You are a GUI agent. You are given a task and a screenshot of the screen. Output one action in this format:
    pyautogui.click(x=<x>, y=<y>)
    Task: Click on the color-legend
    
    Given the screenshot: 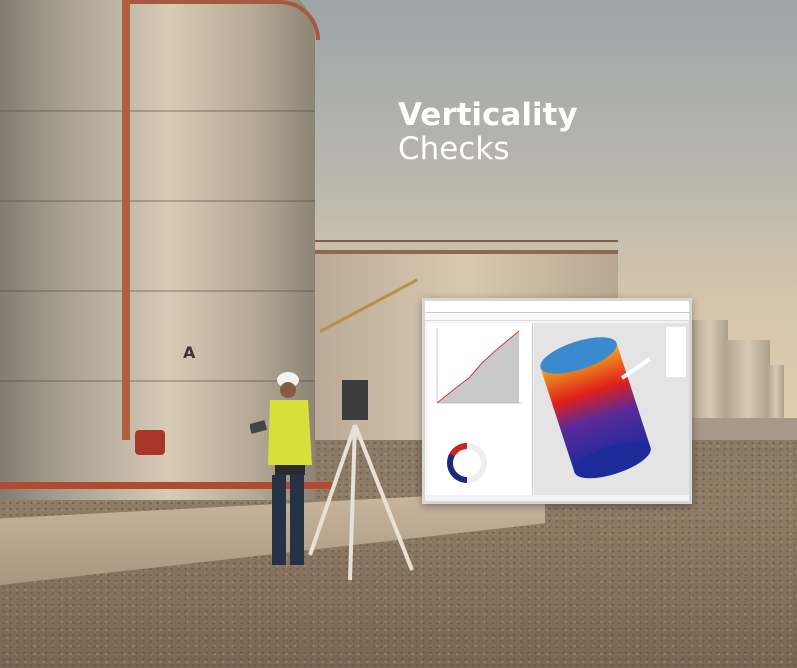 What is the action you would take?
    pyautogui.click(x=676, y=352)
    